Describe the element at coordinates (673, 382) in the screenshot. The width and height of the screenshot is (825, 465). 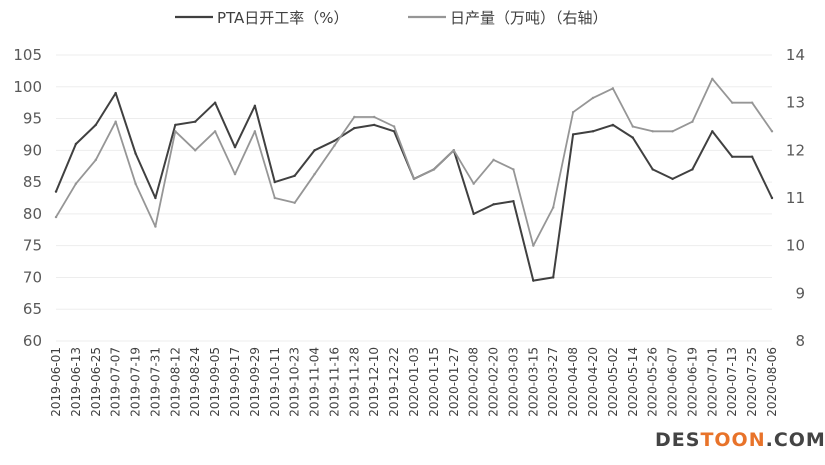
I see `x-tick-label: 2020-06-07` at that location.